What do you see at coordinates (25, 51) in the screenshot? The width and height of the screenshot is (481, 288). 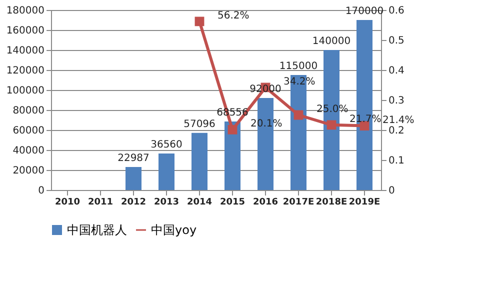 I see `y-tick-label: 140000` at bounding box center [25, 51].